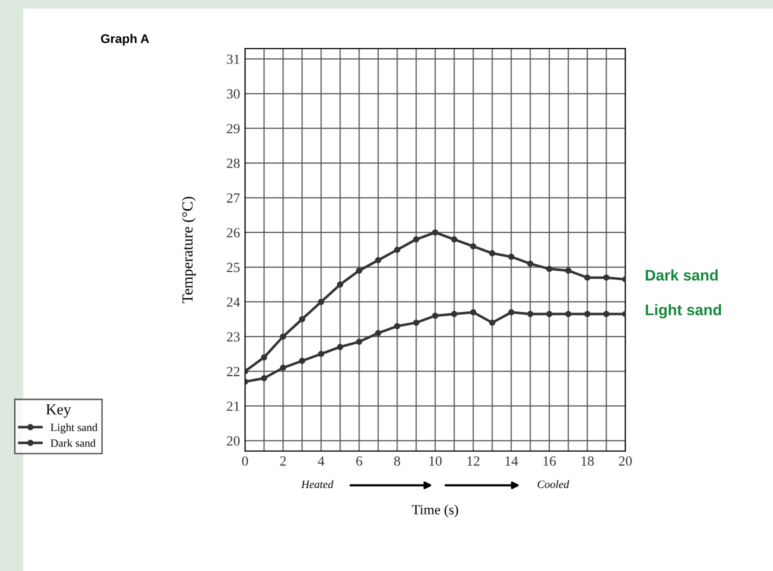 This screenshot has height=571, width=773. What do you see at coordinates (625, 461) in the screenshot?
I see `x-tick-label: 20` at bounding box center [625, 461].